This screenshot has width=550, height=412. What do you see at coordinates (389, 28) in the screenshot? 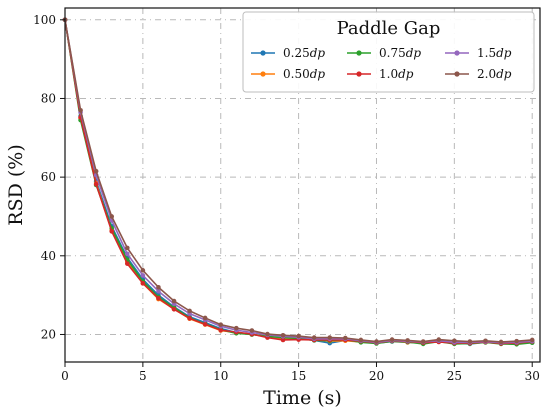
I see `legend-title: Paddle Gap` at bounding box center [389, 28].